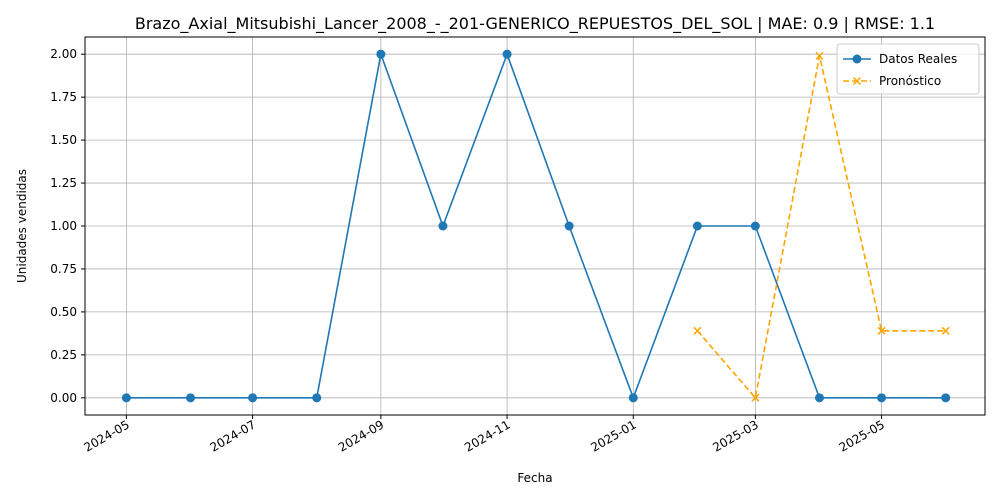 The image size is (1000, 500). I want to click on legend-box, so click(908, 69).